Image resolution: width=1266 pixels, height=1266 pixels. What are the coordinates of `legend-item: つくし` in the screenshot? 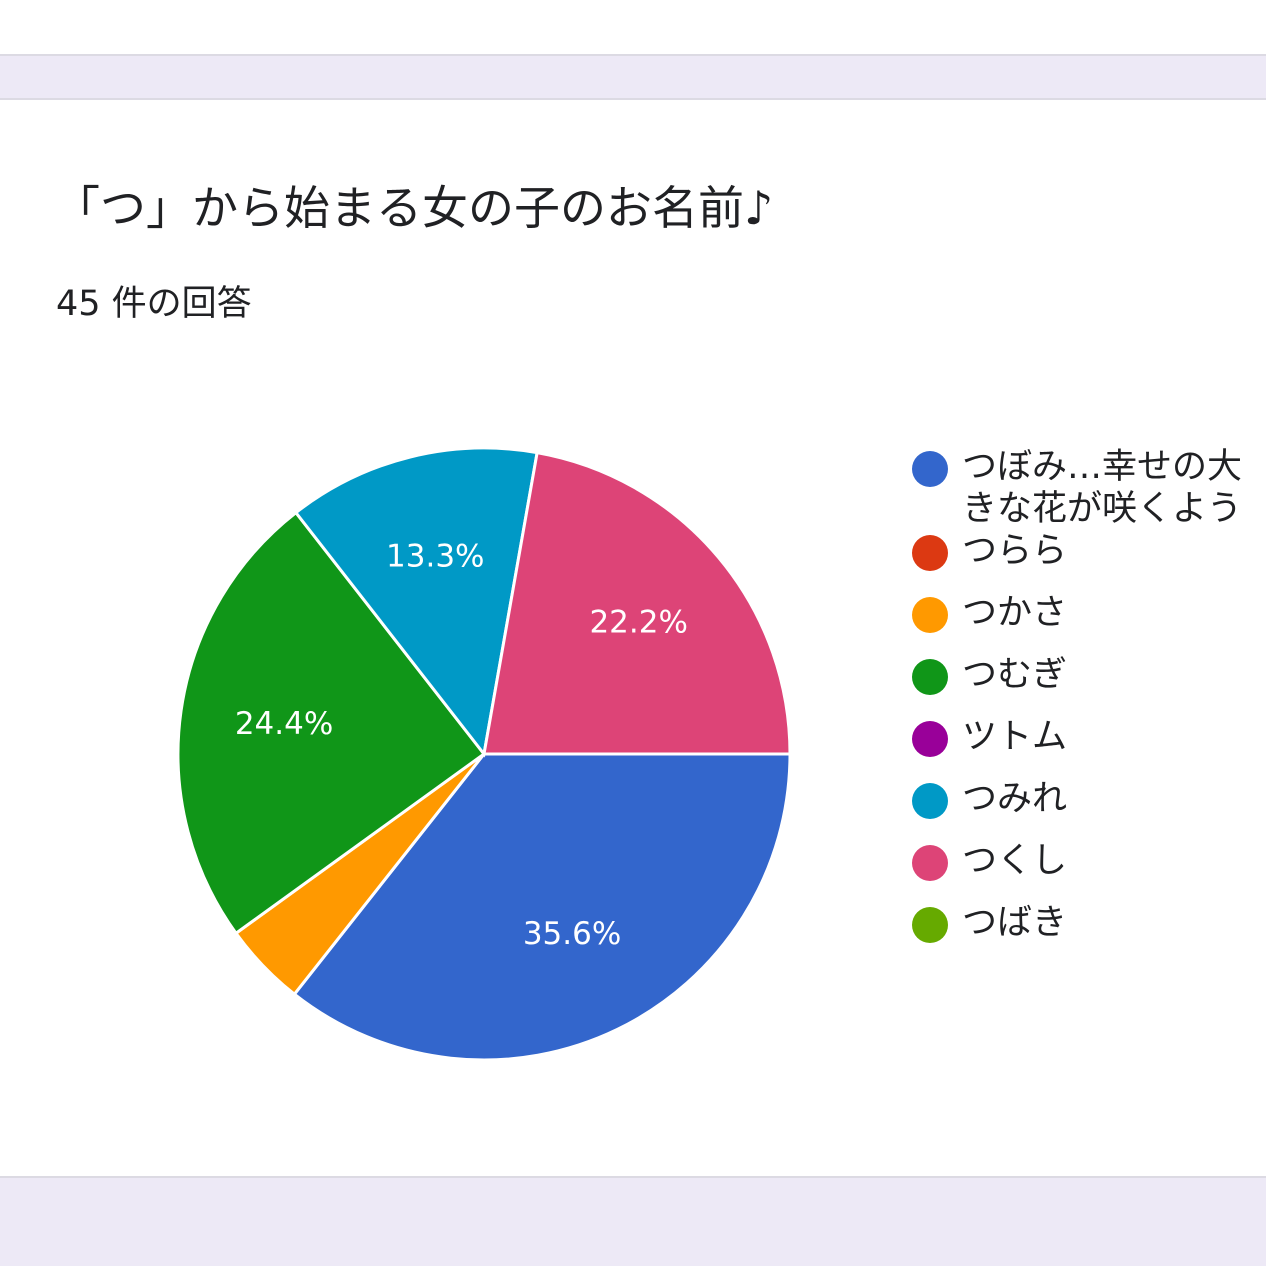 It's located at (1087, 871).